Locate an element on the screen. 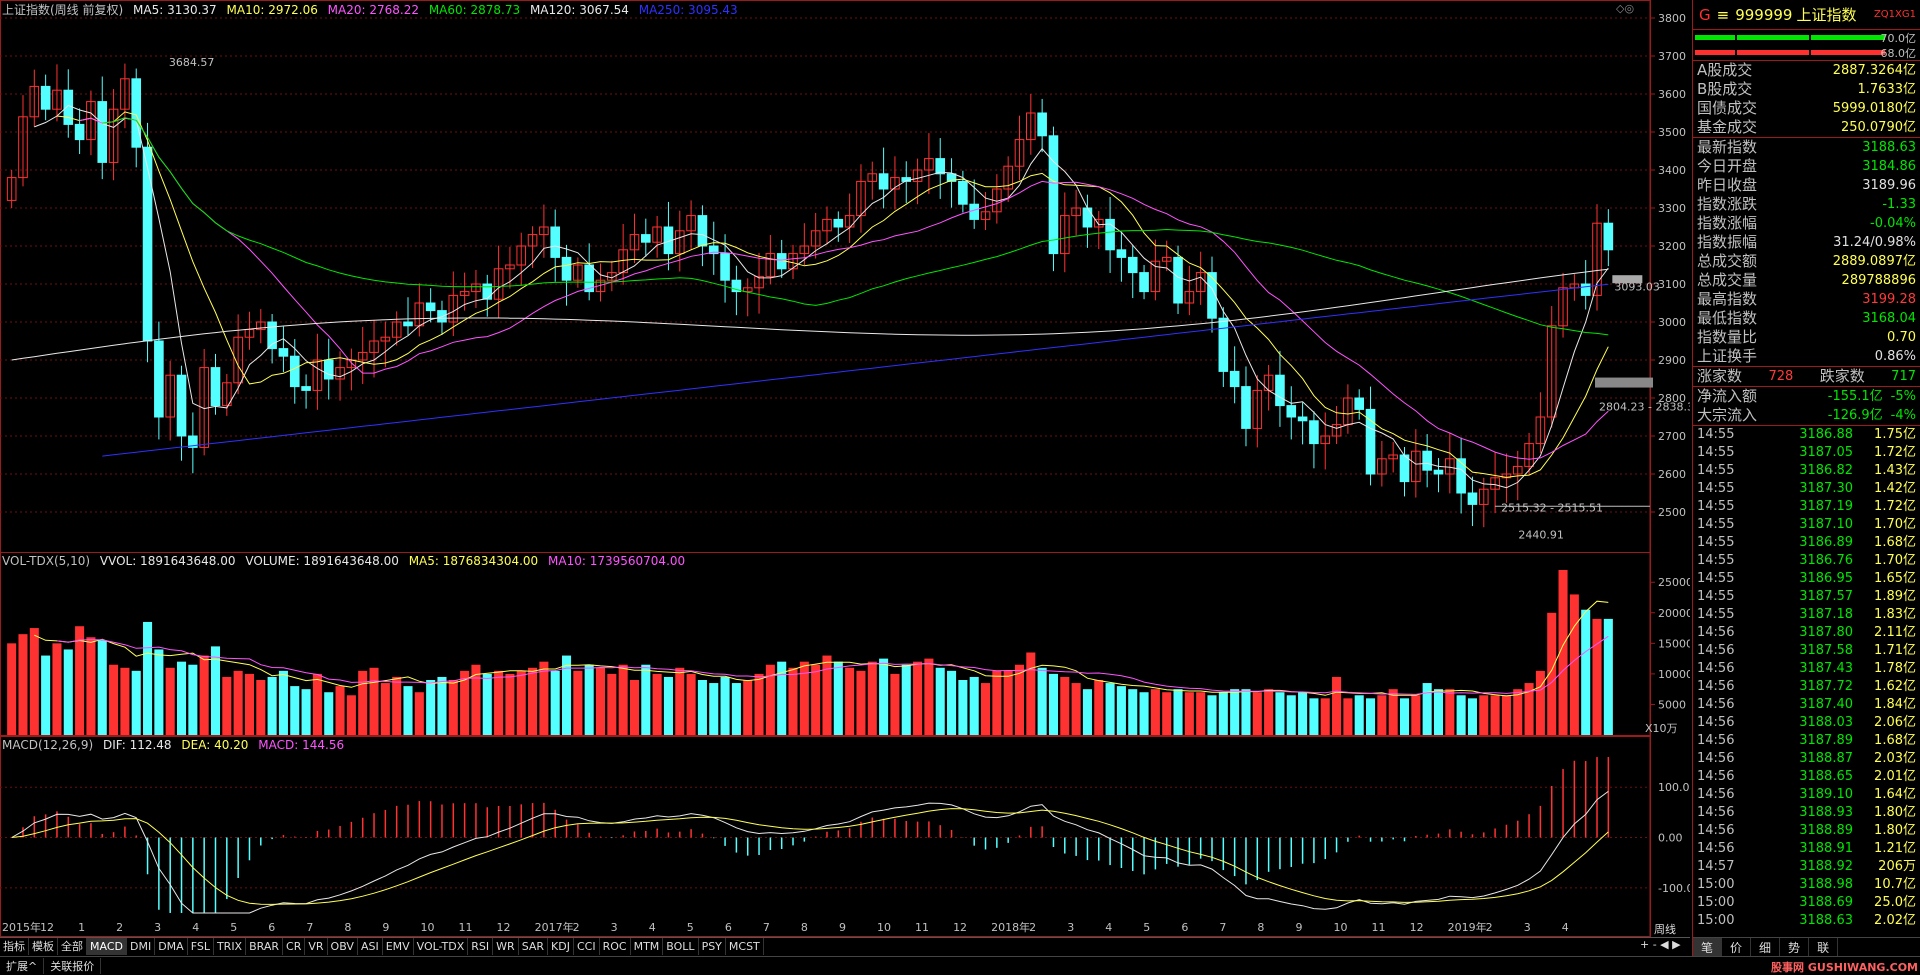 The width and height of the screenshot is (1920, 975). panel-tab-3: 势 is located at coordinates (1795, 947).